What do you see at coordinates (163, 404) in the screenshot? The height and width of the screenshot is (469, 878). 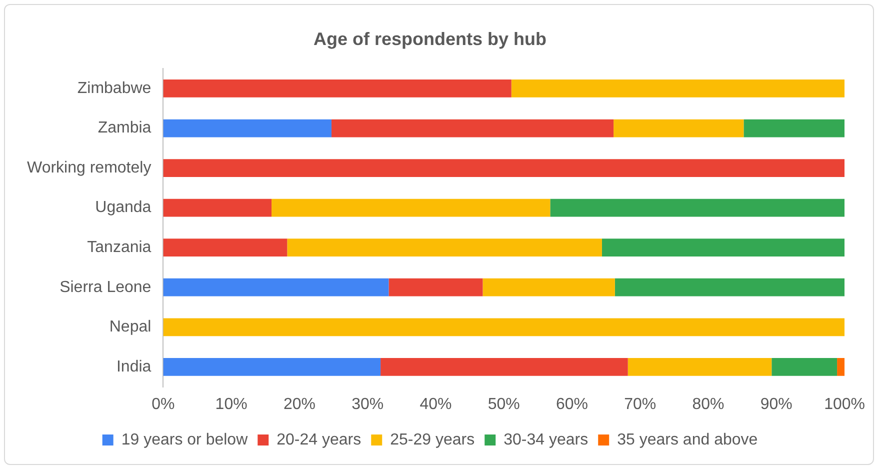 I see `x-tick-label: 0%` at bounding box center [163, 404].